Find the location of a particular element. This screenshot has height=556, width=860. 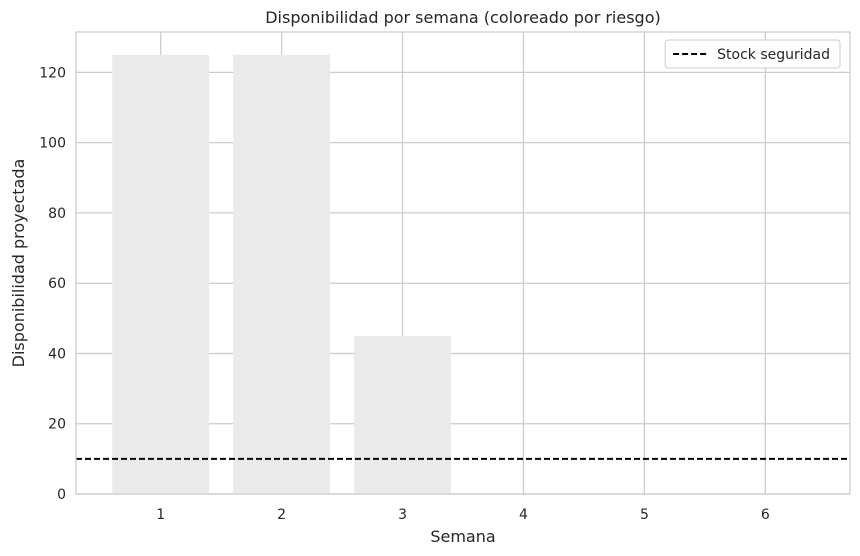

x-tick-label: 6 is located at coordinates (765, 515).